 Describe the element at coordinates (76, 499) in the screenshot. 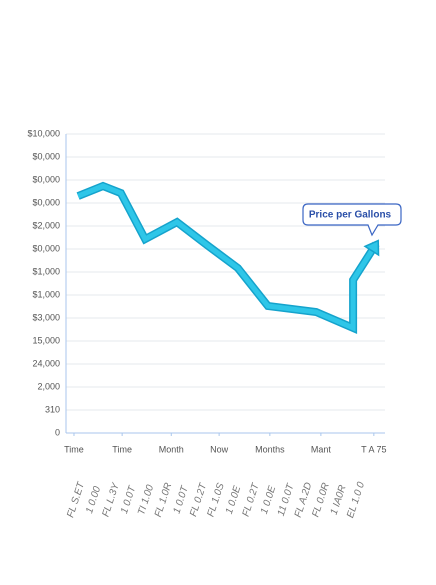

I see `rotated-label: FL S.ET` at that location.